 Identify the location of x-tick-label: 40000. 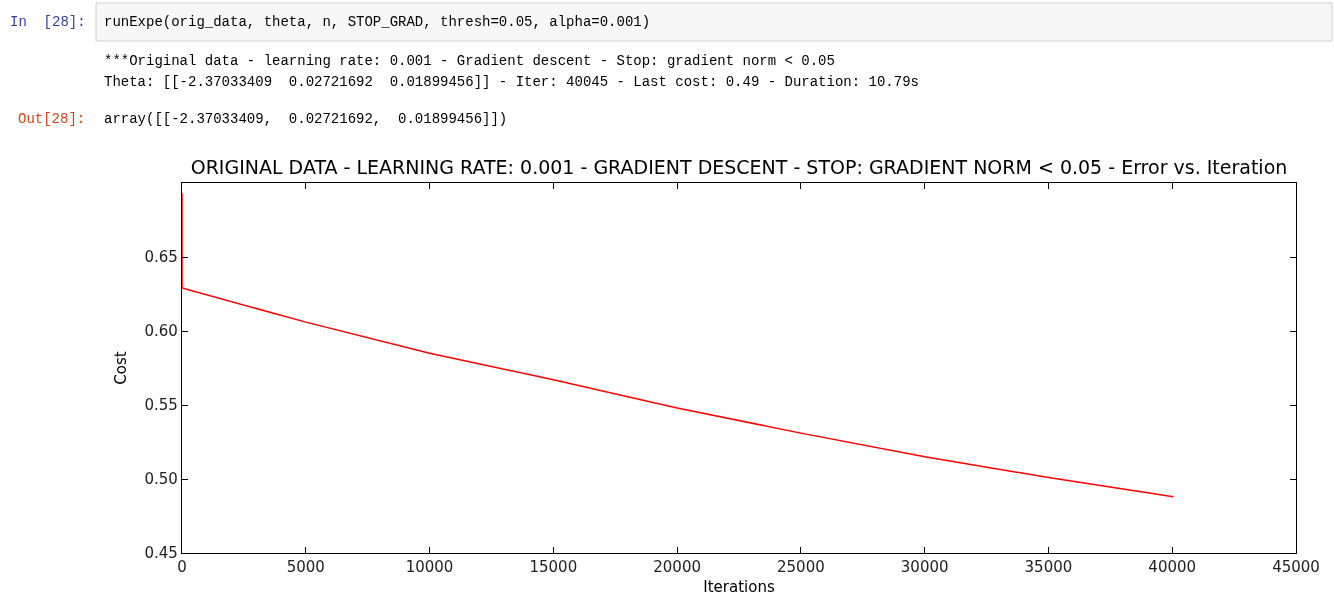
(1172, 567).